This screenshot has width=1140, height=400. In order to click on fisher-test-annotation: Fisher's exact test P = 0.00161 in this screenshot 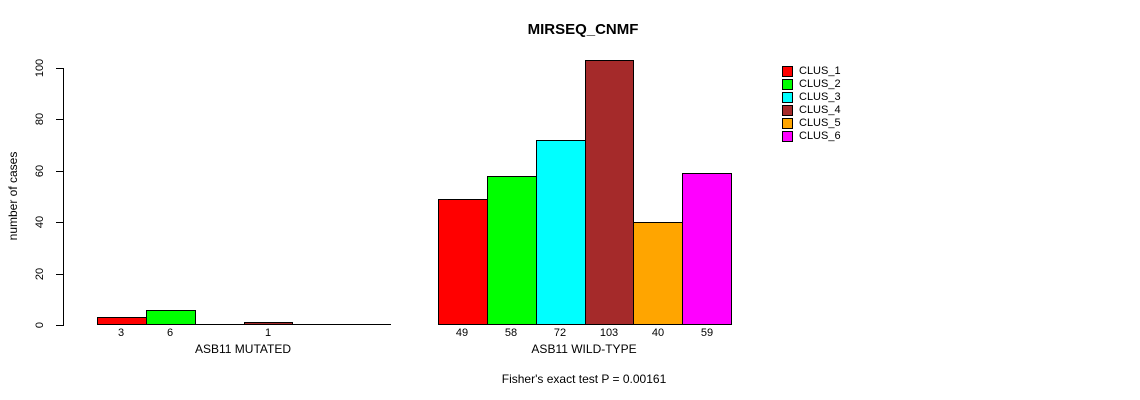, I will do `click(584, 379)`.